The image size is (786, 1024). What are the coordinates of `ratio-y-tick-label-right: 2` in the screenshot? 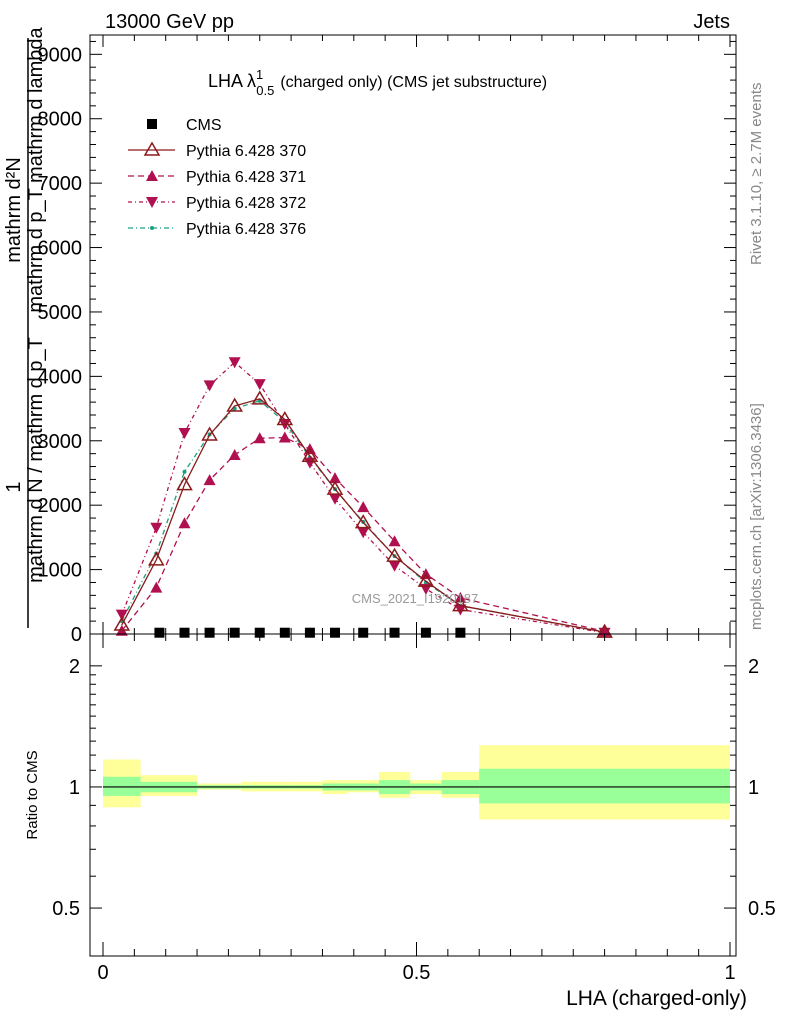 It's located at (753, 667).